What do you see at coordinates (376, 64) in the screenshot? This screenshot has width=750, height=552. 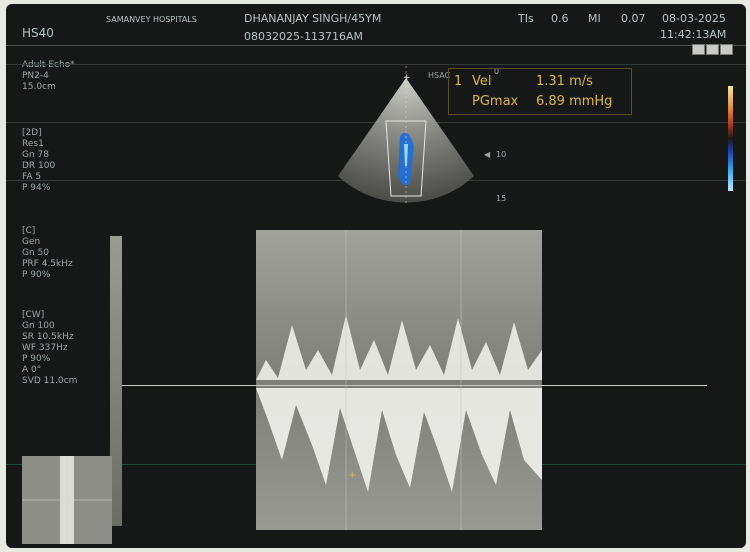 I see `divider` at bounding box center [376, 64].